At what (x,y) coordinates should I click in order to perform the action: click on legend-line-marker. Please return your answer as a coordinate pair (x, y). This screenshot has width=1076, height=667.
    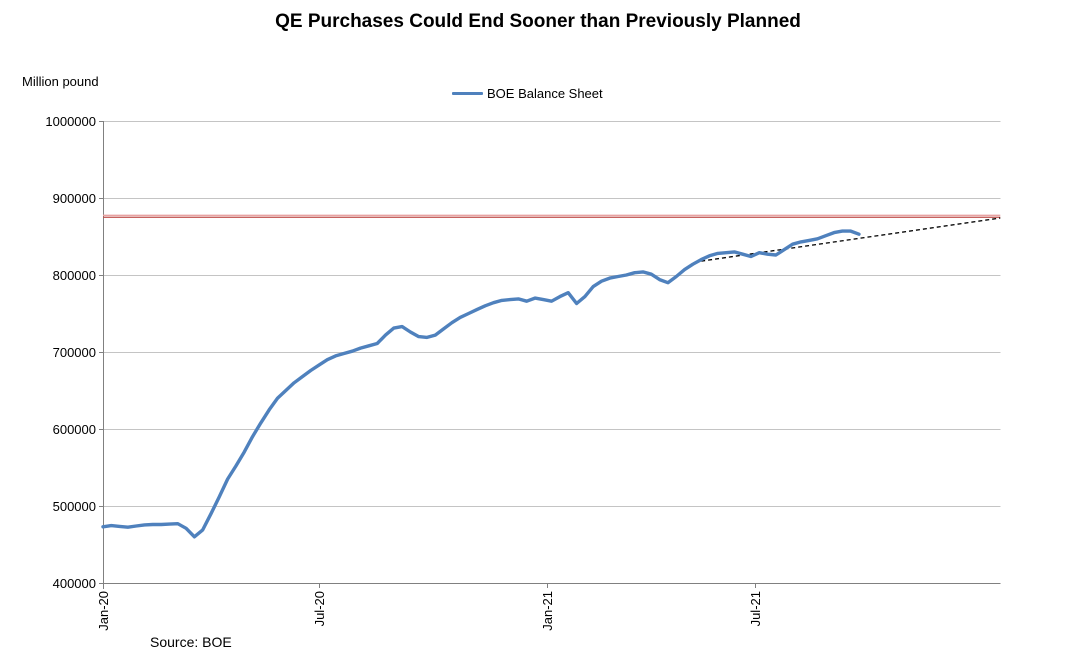
    Looking at the image, I should click on (467, 93).